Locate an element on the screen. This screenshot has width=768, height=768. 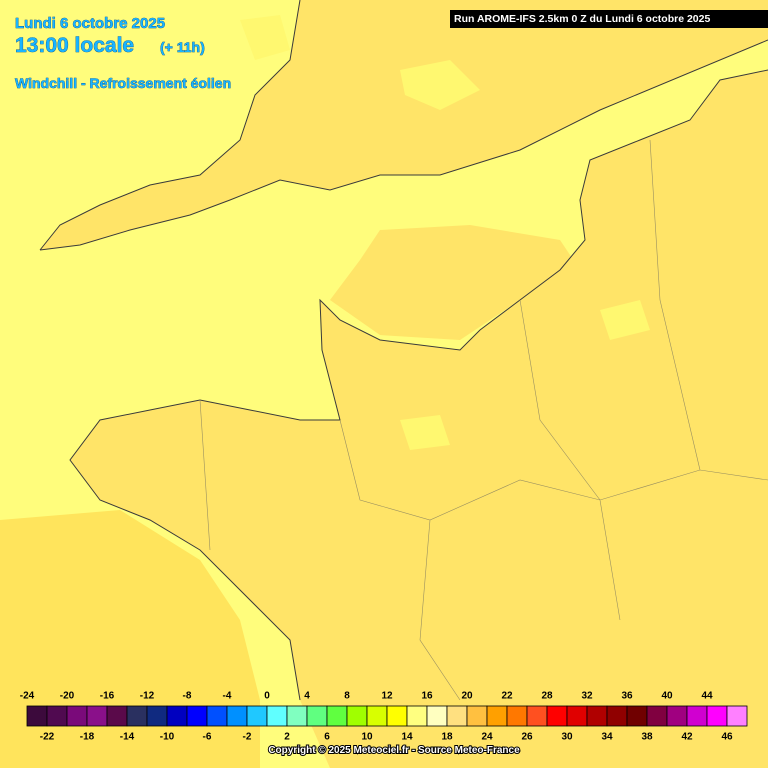
legend-label: 22 is located at coordinates (507, 696).